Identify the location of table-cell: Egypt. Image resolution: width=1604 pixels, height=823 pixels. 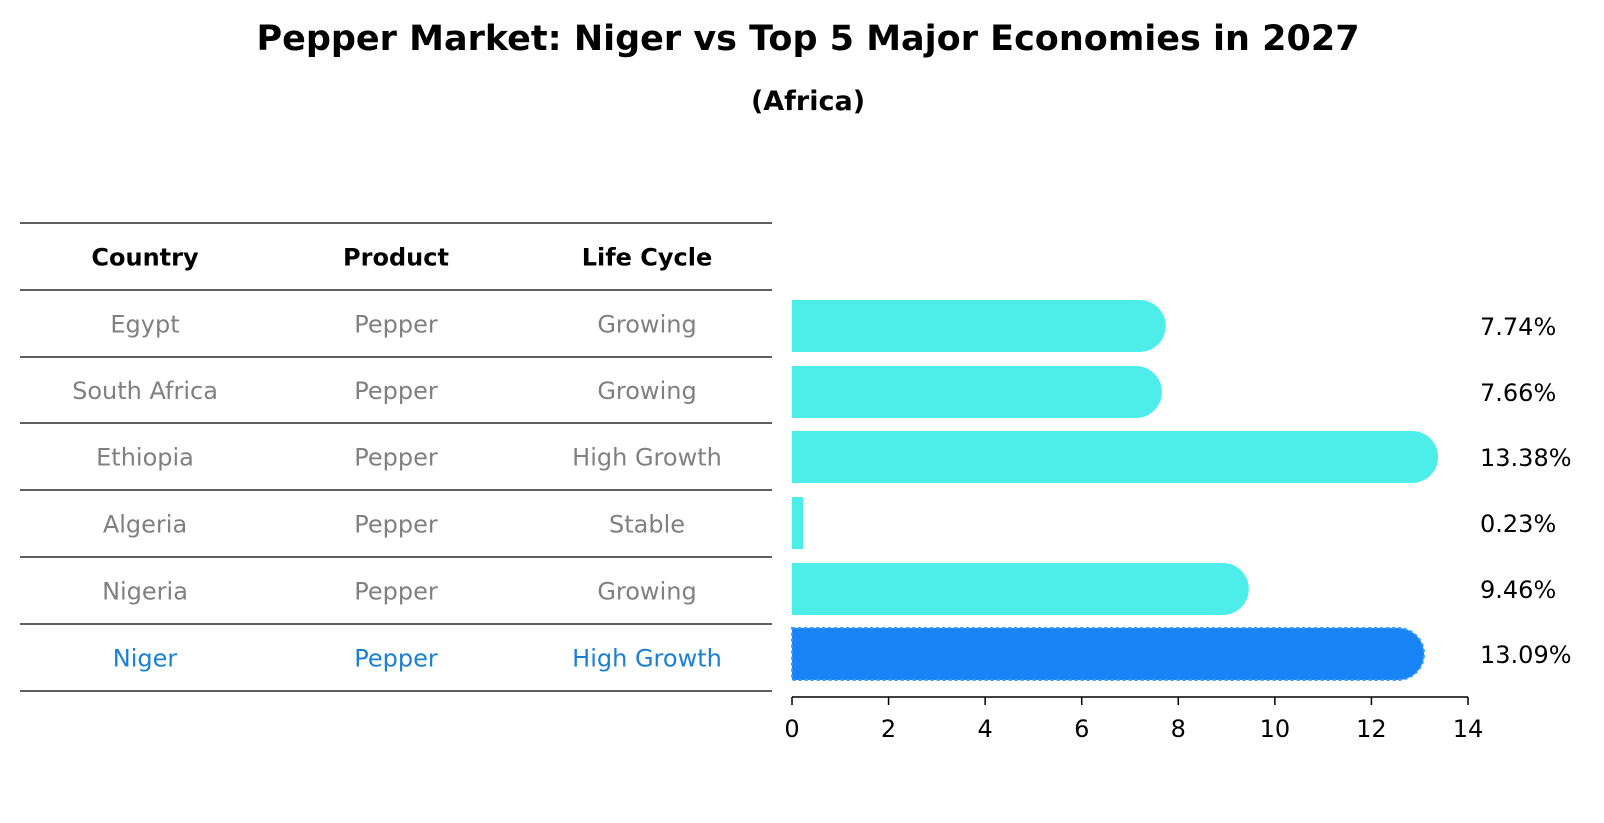
(144, 325).